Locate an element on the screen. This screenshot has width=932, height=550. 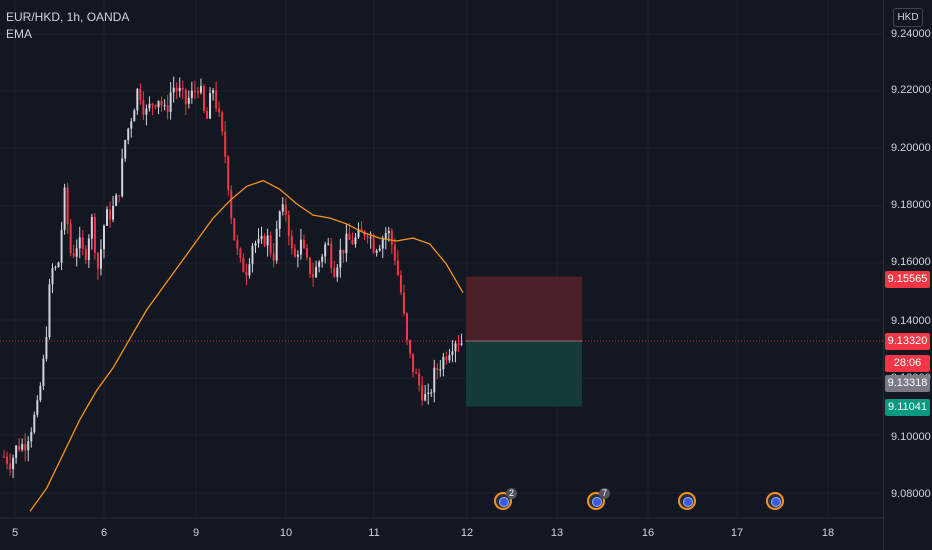
economic-event-marker: 2 is located at coordinates (506, 499).